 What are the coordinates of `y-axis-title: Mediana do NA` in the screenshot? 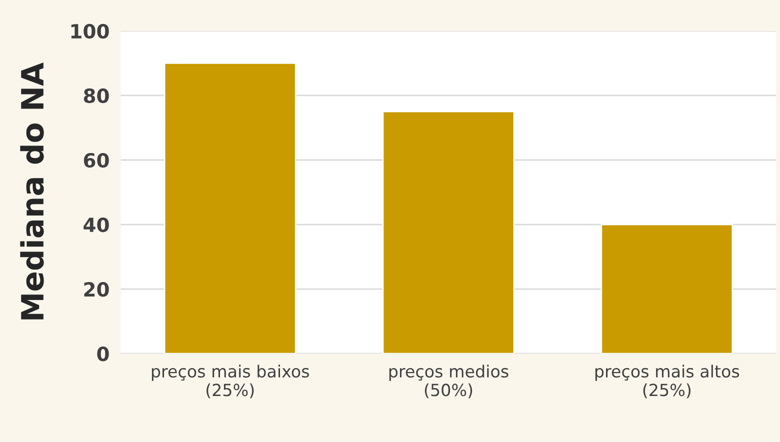 It's located at (32, 191).